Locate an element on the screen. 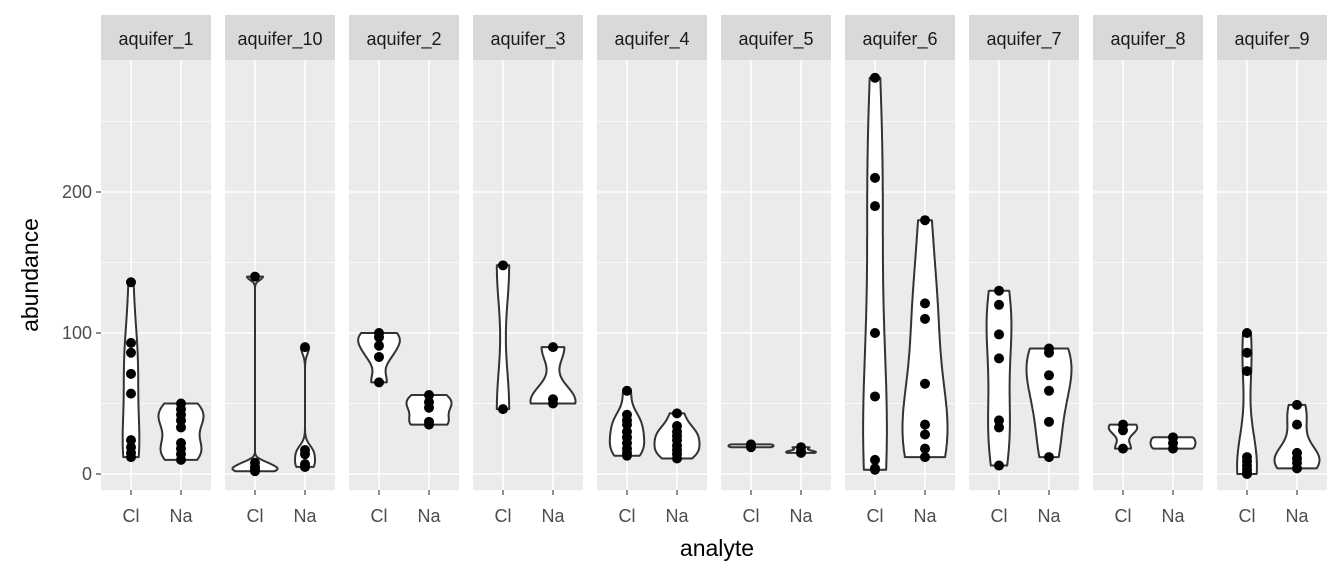  facet-strip-label: aquifer_9 is located at coordinates (1271, 39).